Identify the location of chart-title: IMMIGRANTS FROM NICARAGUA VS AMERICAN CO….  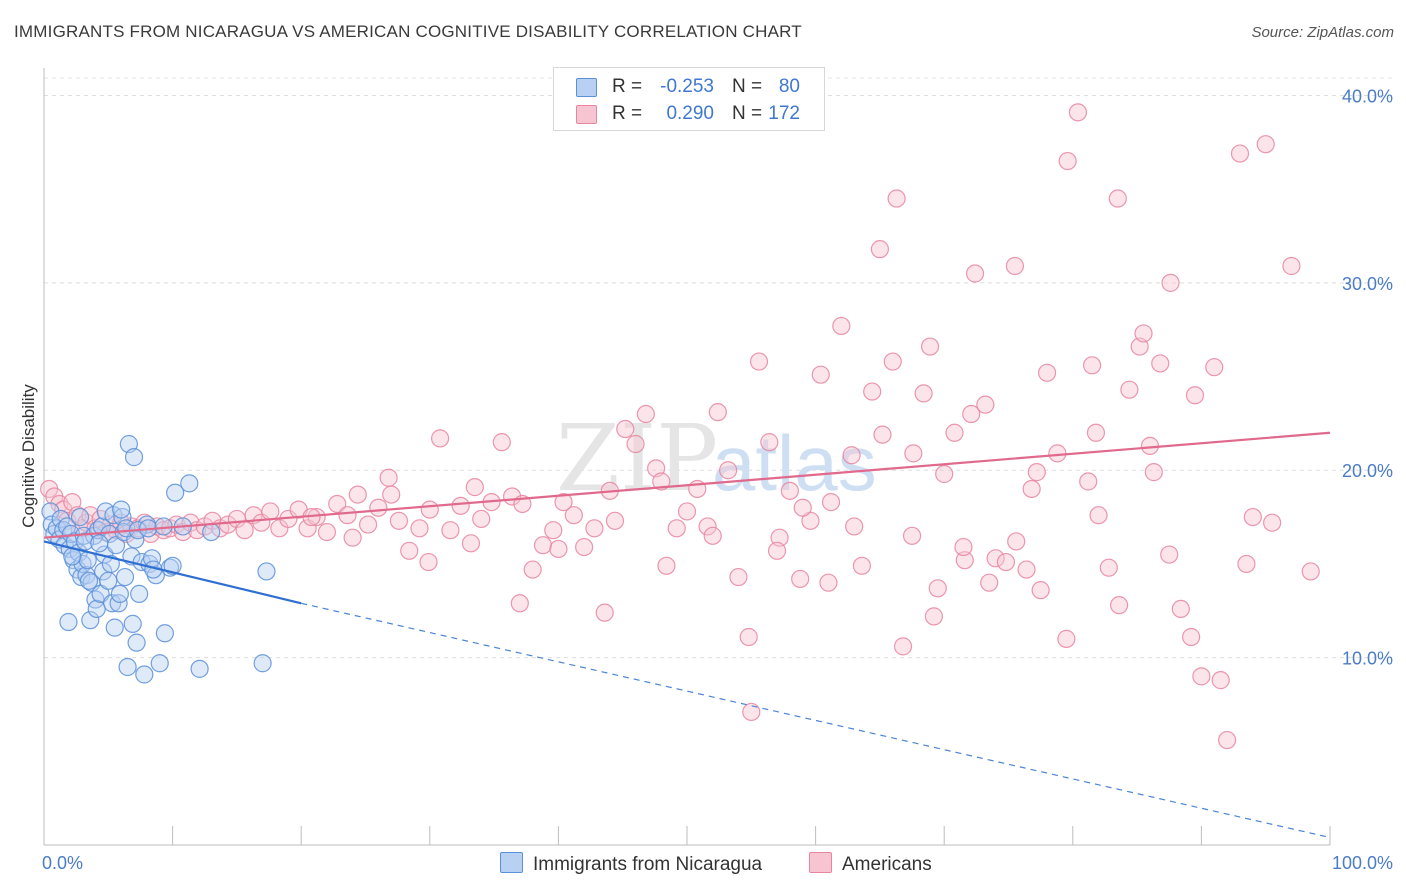
(408, 31).